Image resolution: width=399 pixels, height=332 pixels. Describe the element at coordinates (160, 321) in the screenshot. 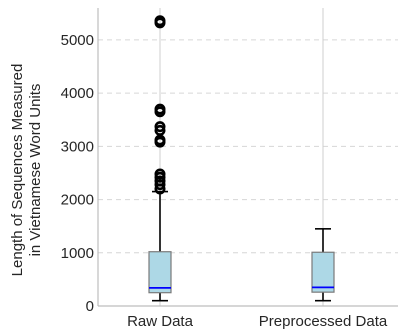

I see `x-tick-label-0: Raw Data` at that location.